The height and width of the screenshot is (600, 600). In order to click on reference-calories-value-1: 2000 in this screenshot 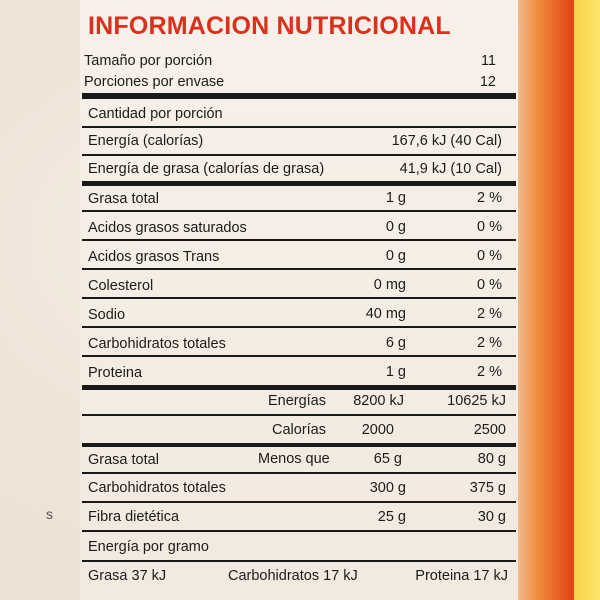, I will do `click(377, 430)`.